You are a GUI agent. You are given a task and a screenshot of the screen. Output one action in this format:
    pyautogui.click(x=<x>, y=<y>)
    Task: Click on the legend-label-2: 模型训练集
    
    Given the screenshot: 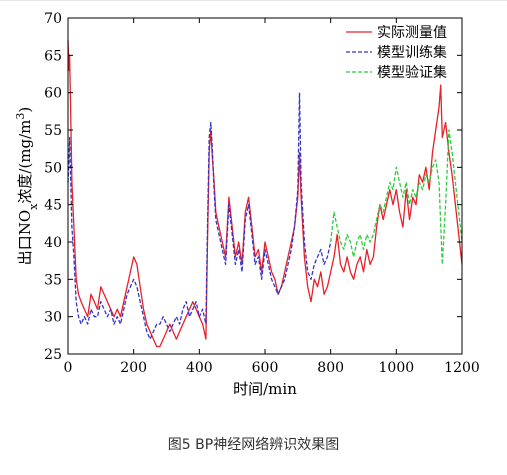 What is the action you would take?
    pyautogui.click(x=412, y=52)
    